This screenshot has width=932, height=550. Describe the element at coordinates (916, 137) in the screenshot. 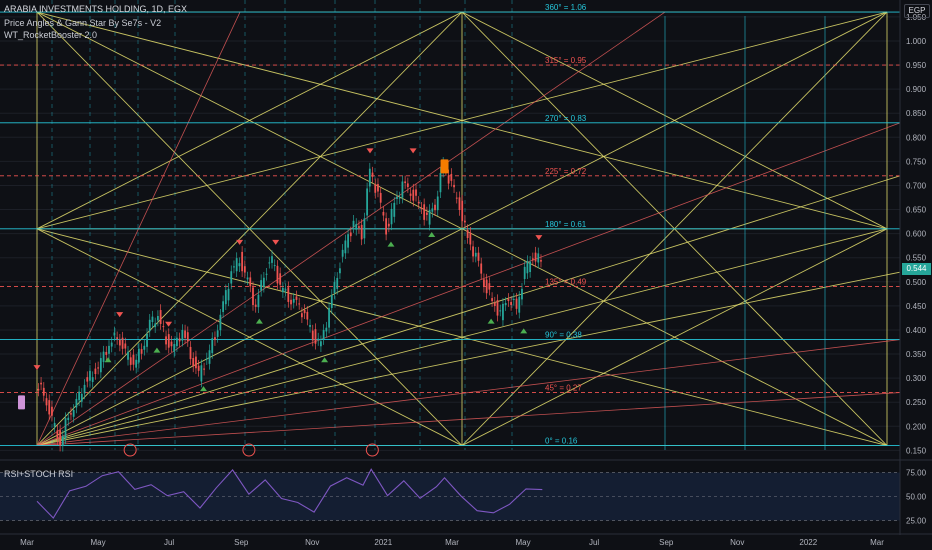

I see `price-tick-label-5: 0.800` at that location.